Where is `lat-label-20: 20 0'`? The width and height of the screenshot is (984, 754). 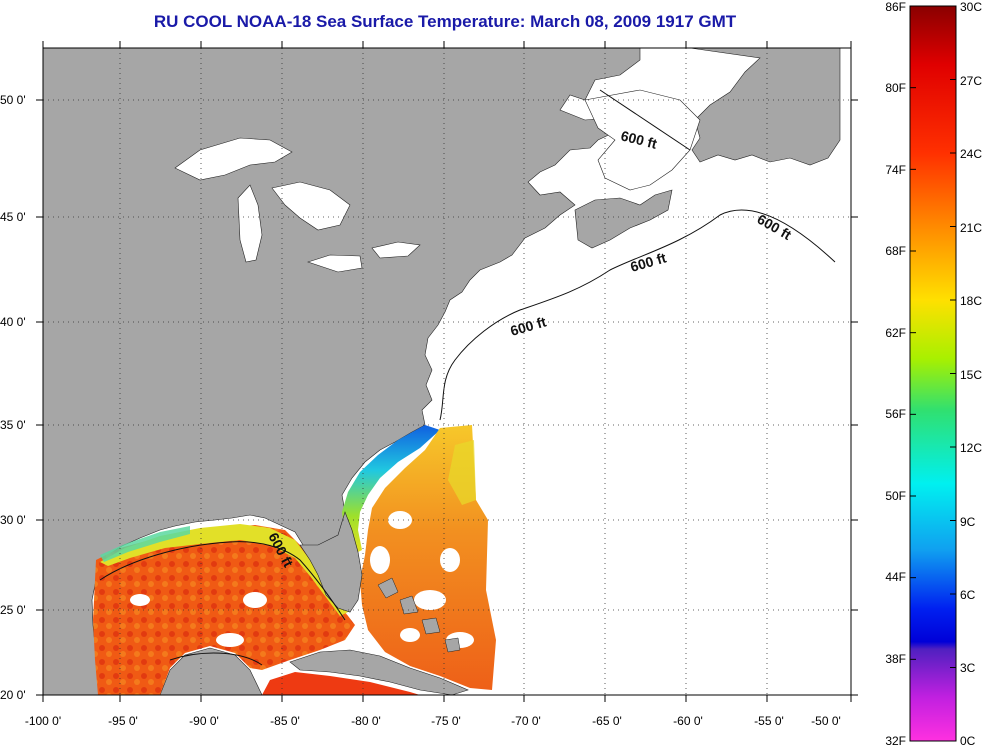 lat-label-20: 20 0' is located at coordinates (13, 695).